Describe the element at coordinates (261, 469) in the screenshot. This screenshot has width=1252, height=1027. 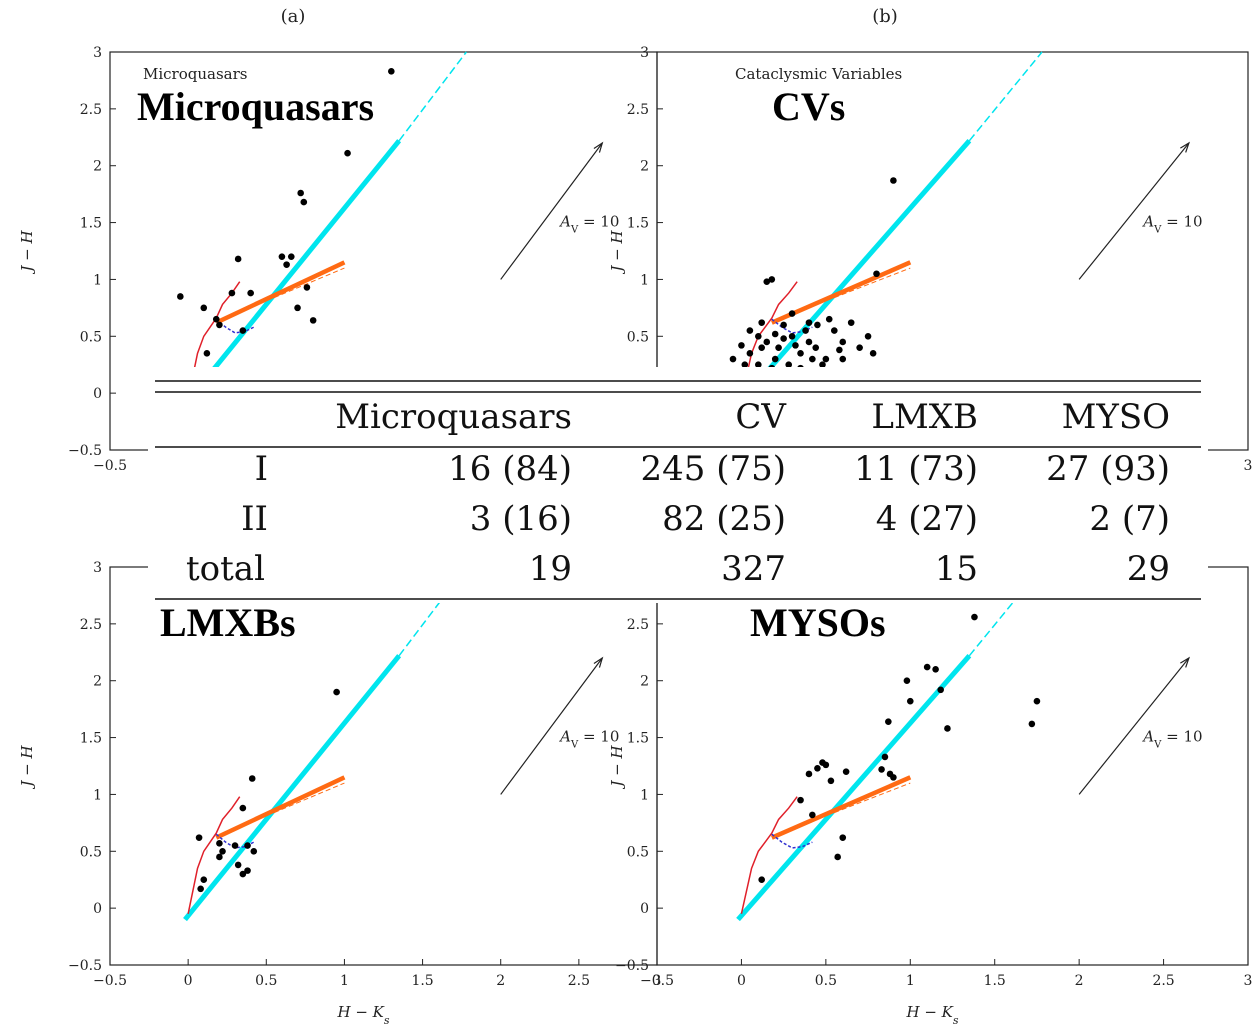
I see `table-row-label: I` at that location.